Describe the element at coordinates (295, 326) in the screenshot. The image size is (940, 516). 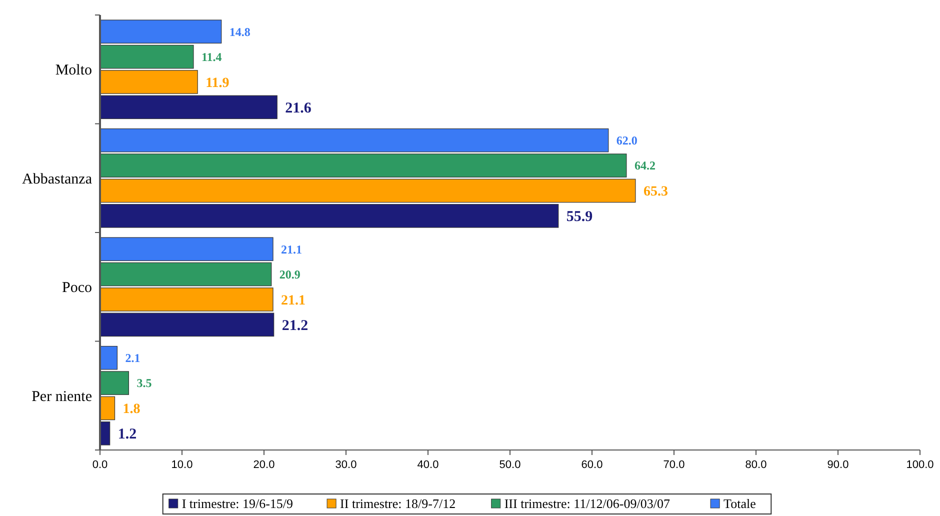
I see `data-label: 21.2` at that location.